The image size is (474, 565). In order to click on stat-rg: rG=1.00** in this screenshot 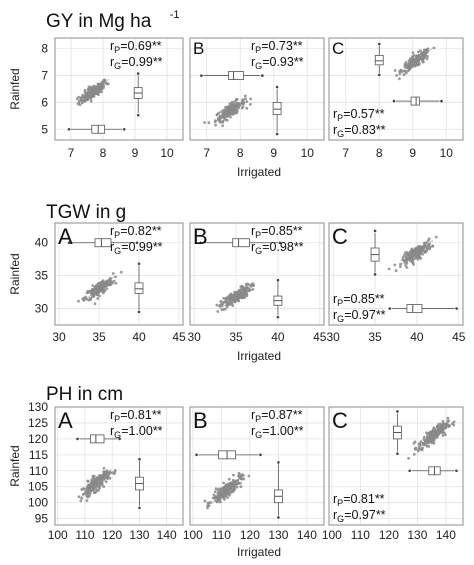, I will do `click(136, 432)`.